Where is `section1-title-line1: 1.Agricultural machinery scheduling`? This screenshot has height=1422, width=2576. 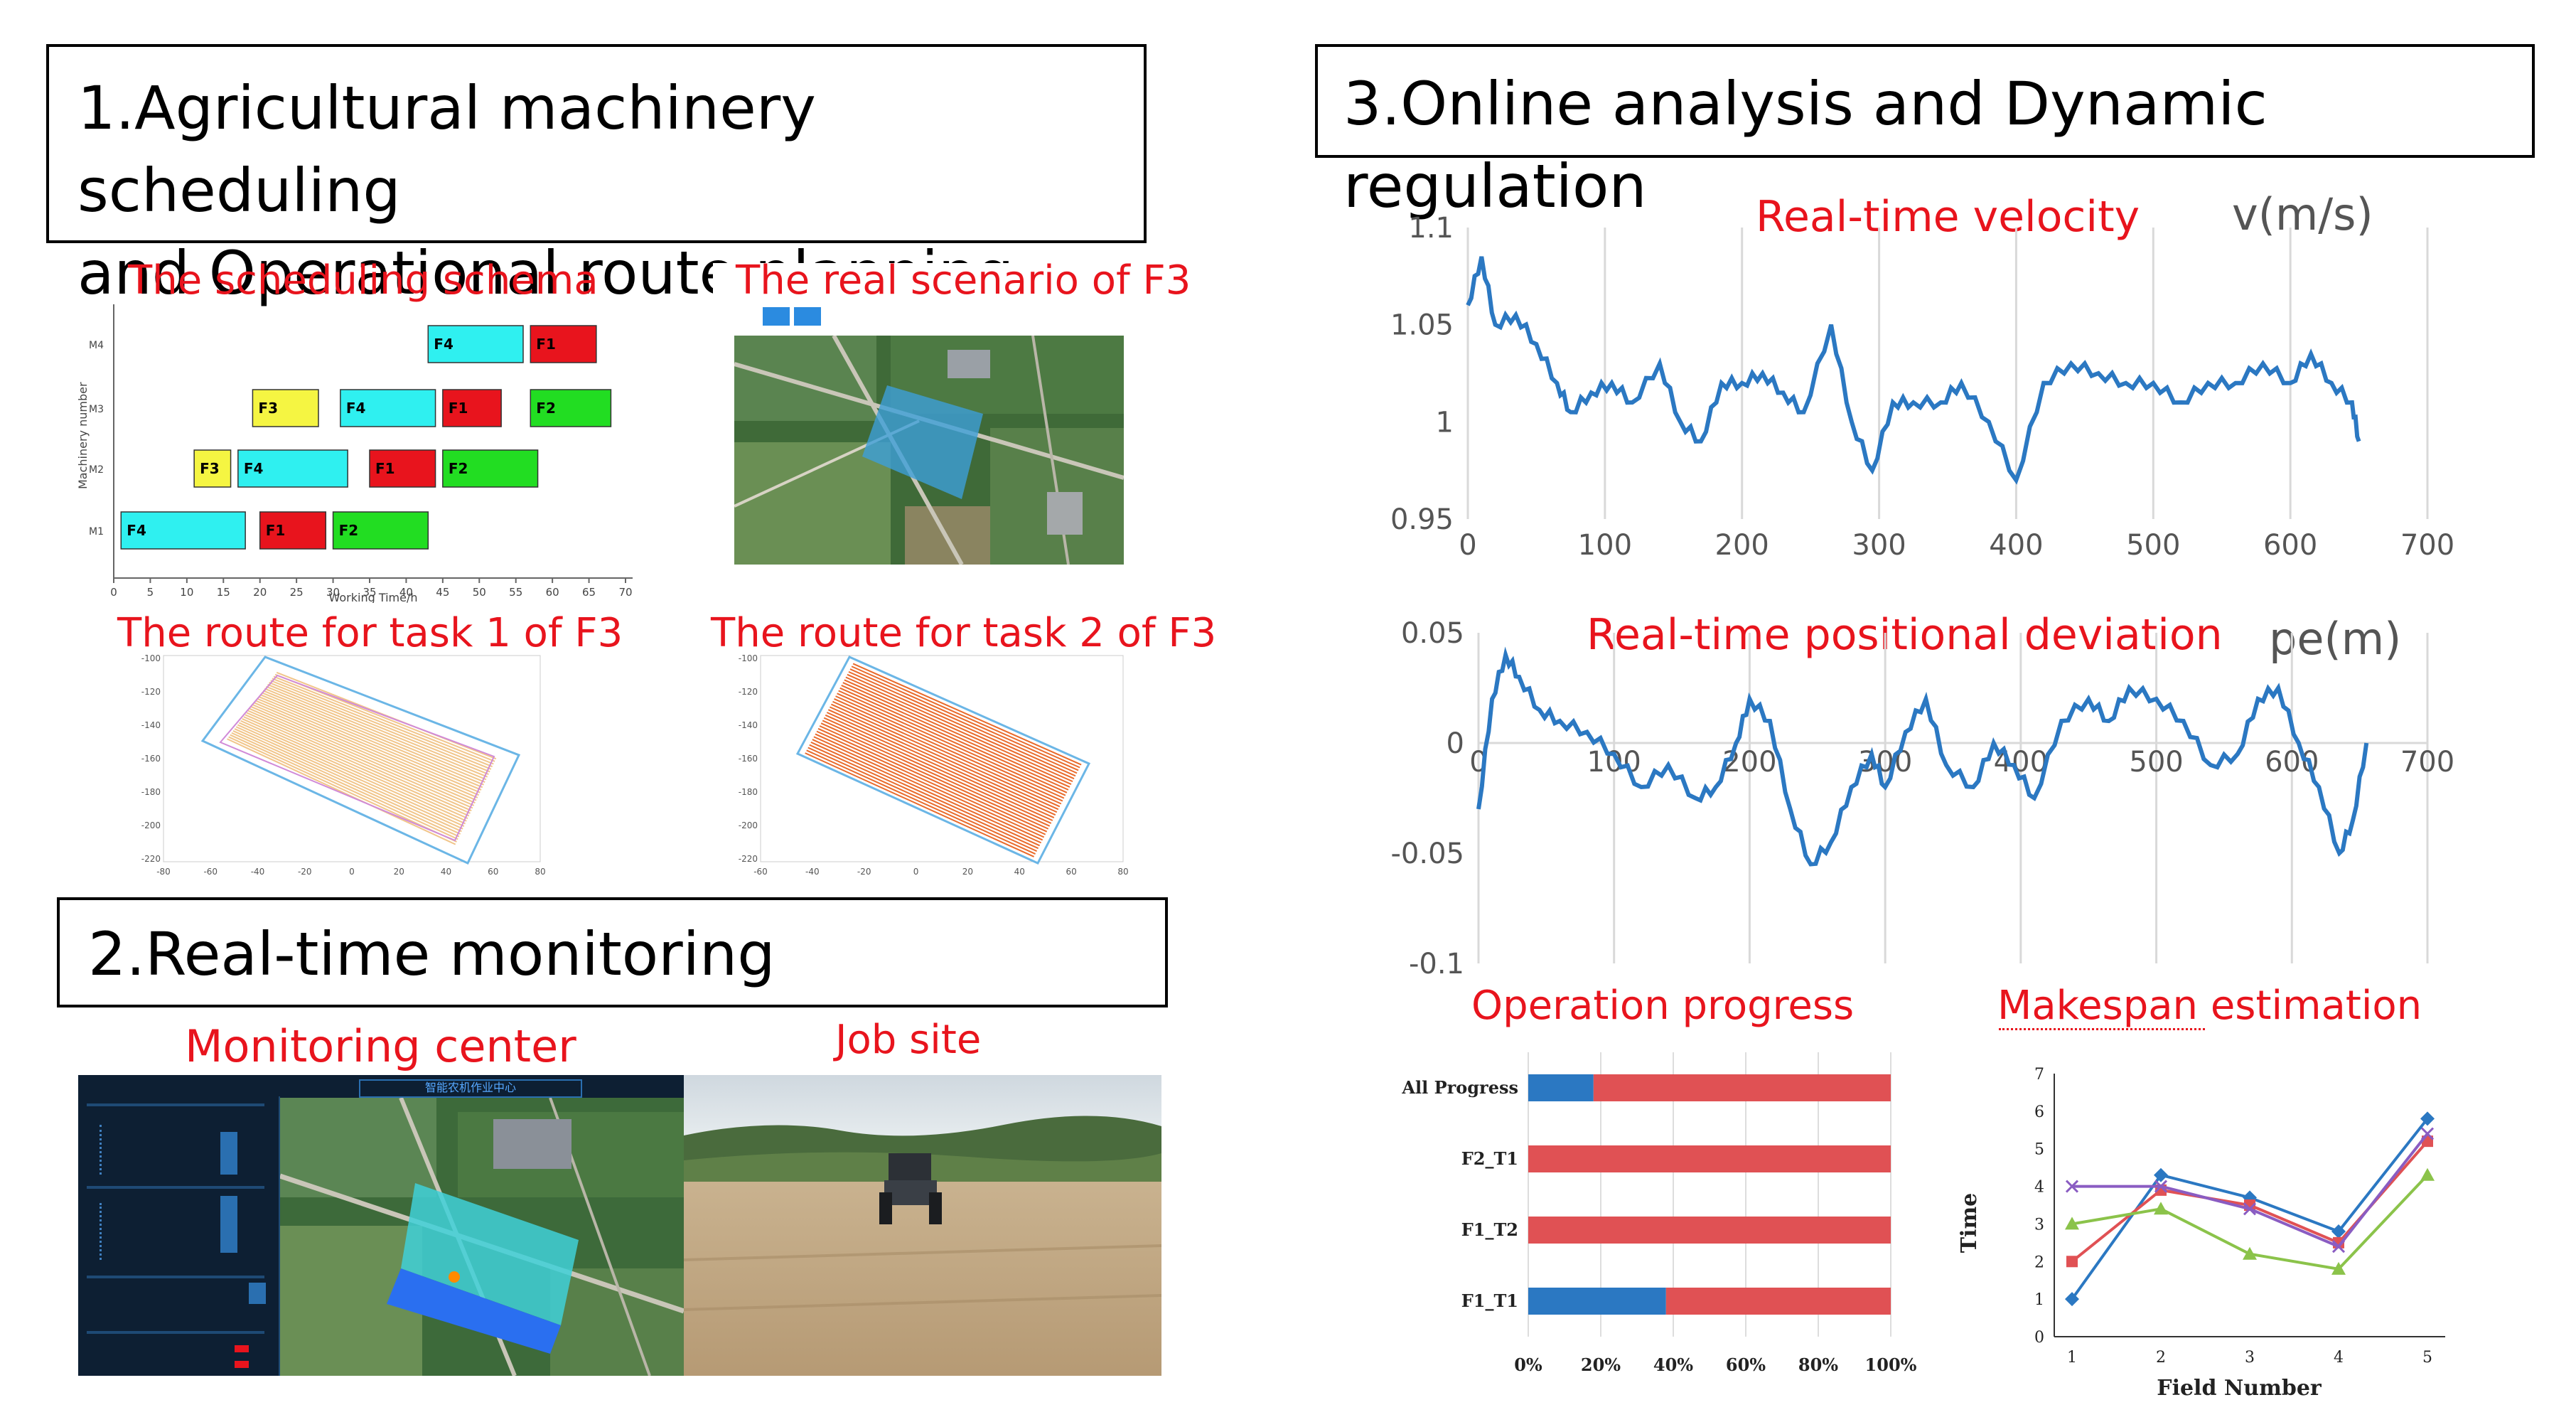
section1-title-line1: 1.Agricultural machinery scheduling is located at coordinates (447, 149).